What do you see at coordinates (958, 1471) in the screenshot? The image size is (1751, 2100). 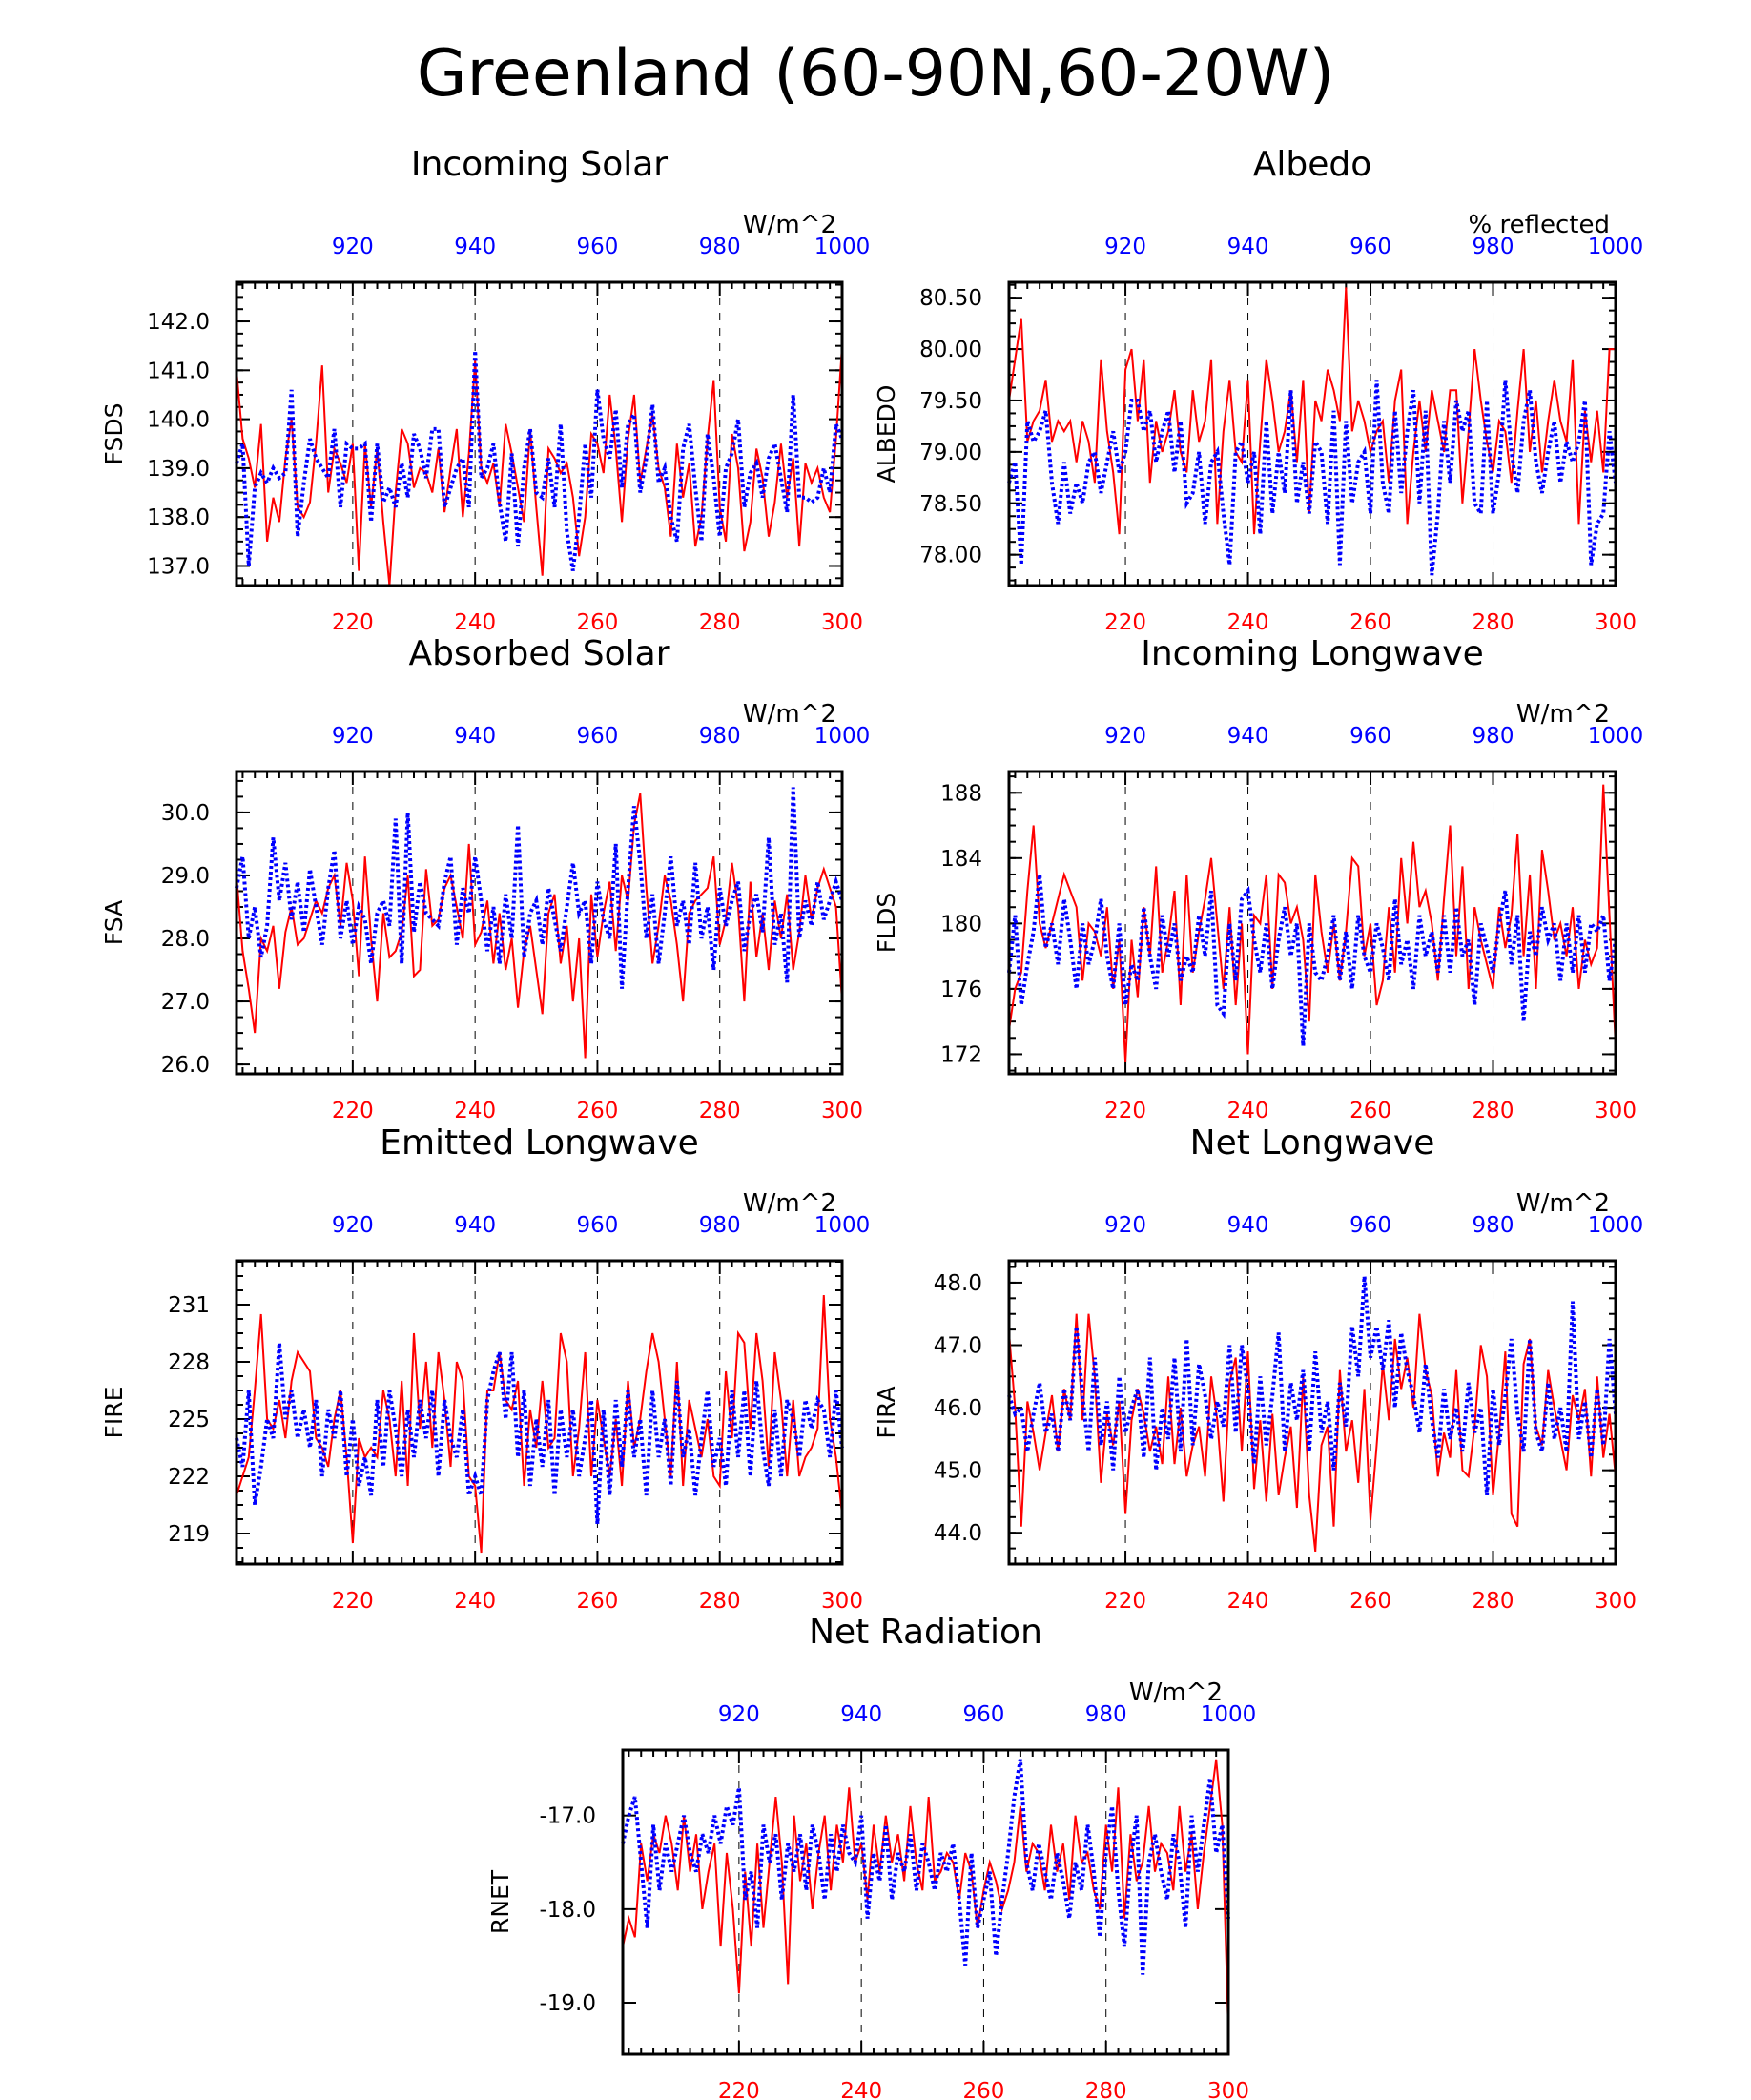 I see `y-tick-label: 45.0` at bounding box center [958, 1471].